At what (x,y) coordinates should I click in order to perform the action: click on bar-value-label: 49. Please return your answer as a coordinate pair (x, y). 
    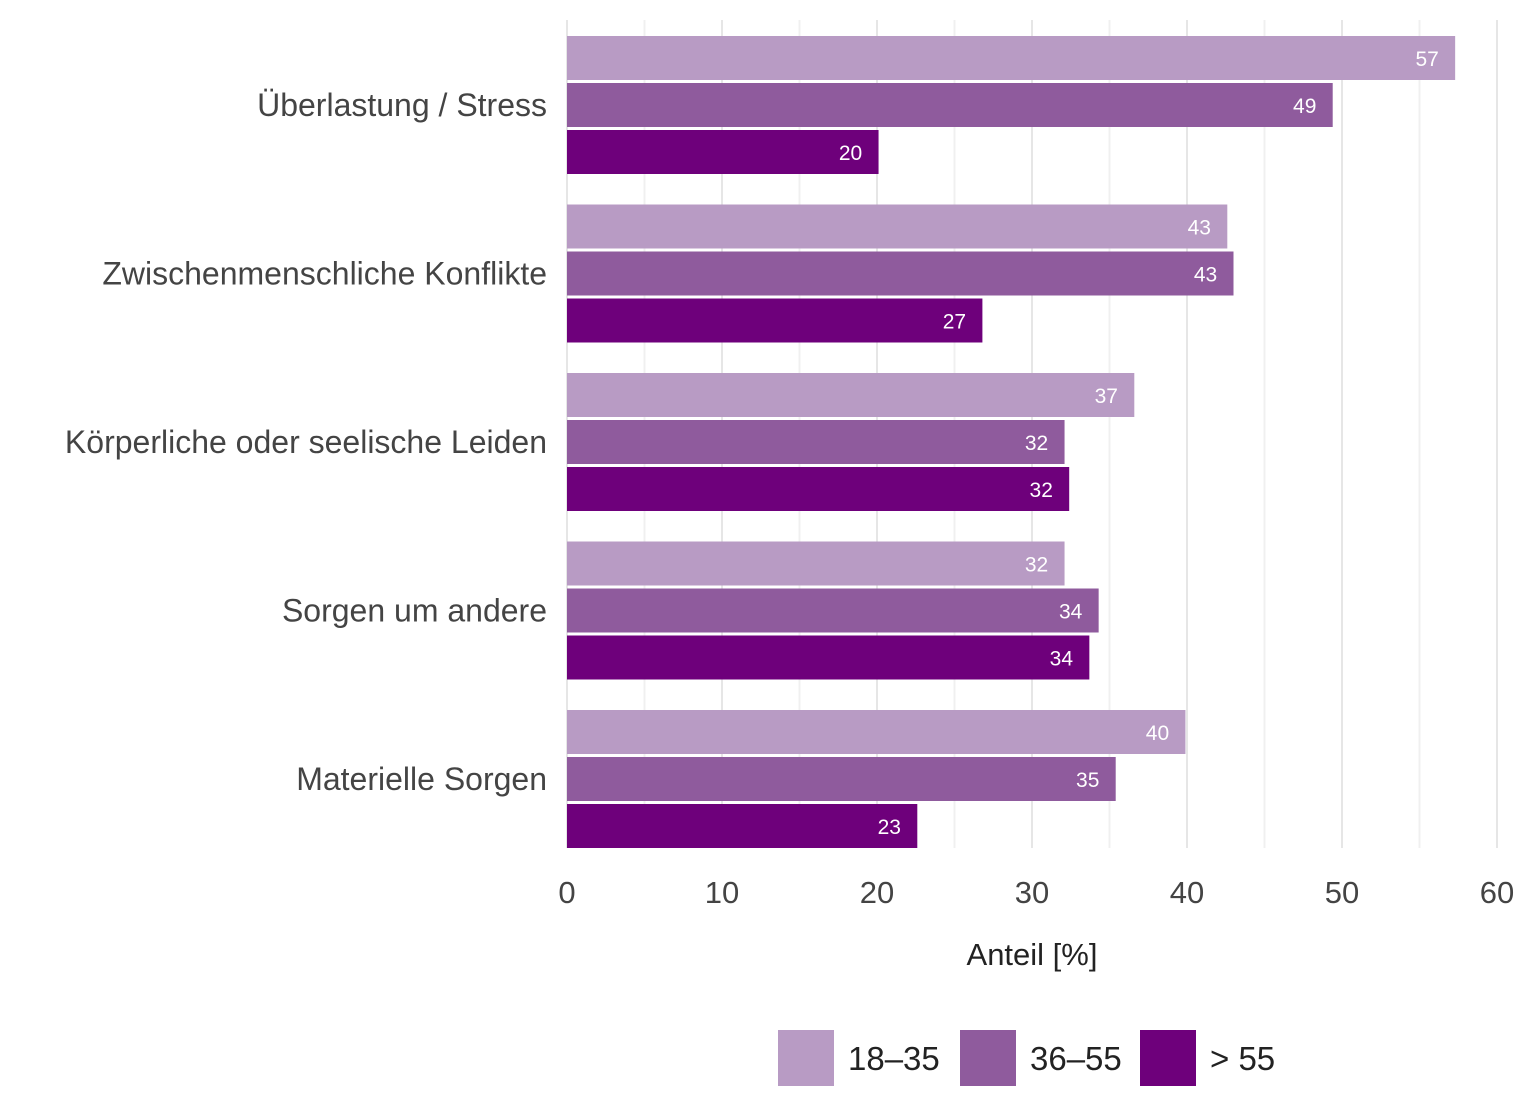
    Looking at the image, I should click on (1304, 106).